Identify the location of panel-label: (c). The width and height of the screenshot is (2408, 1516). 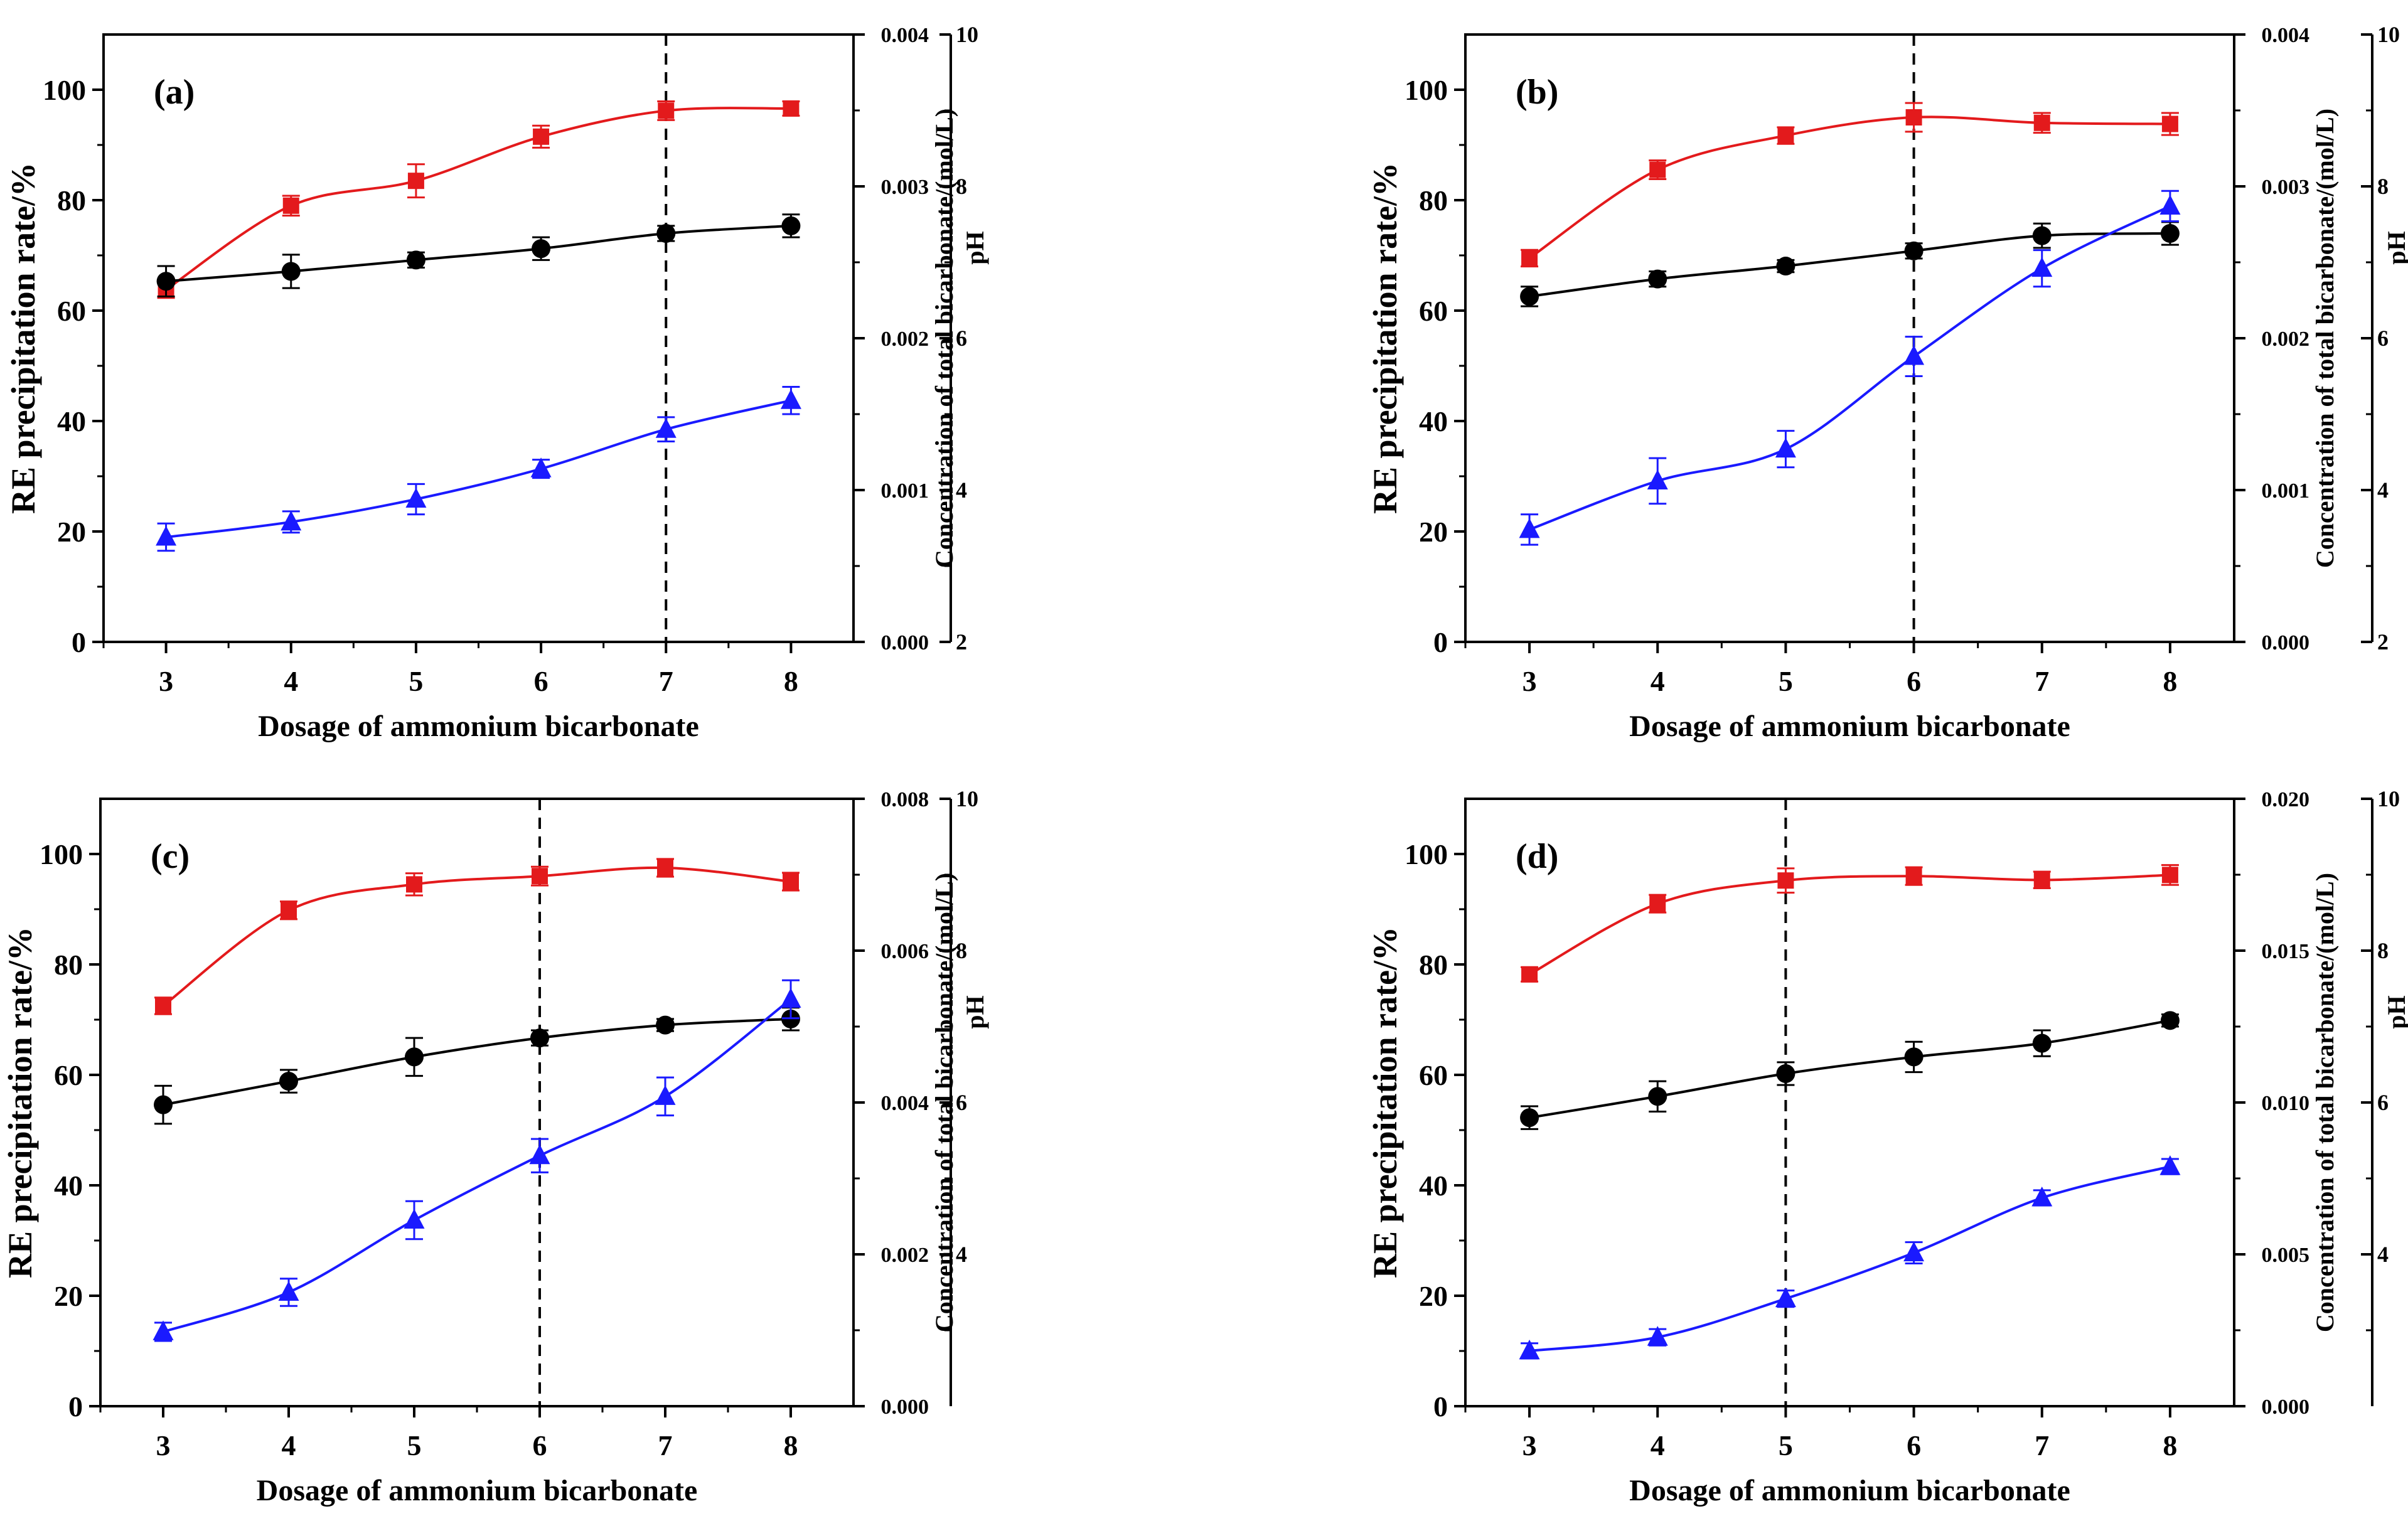
(170, 857).